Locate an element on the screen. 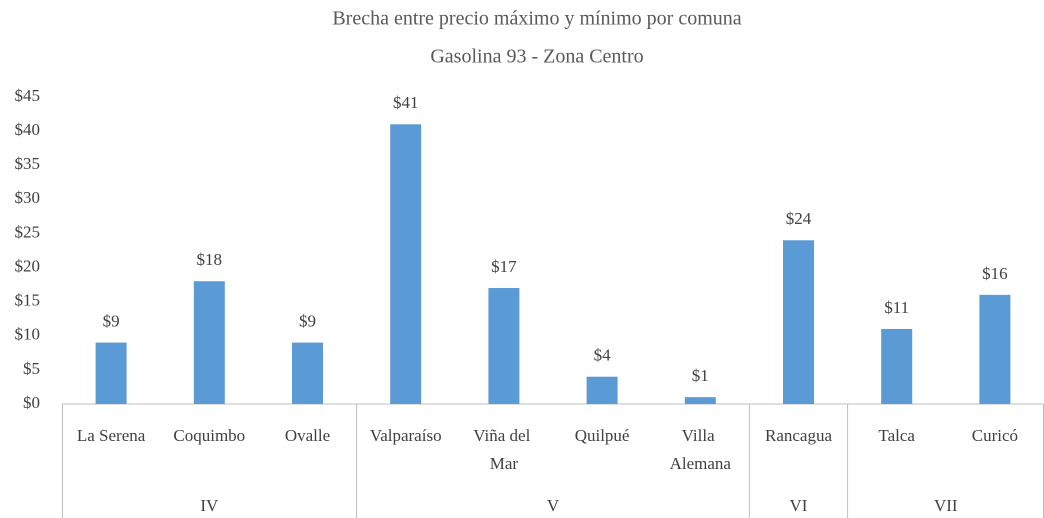  x-tick-label: Curicó is located at coordinates (995, 435).